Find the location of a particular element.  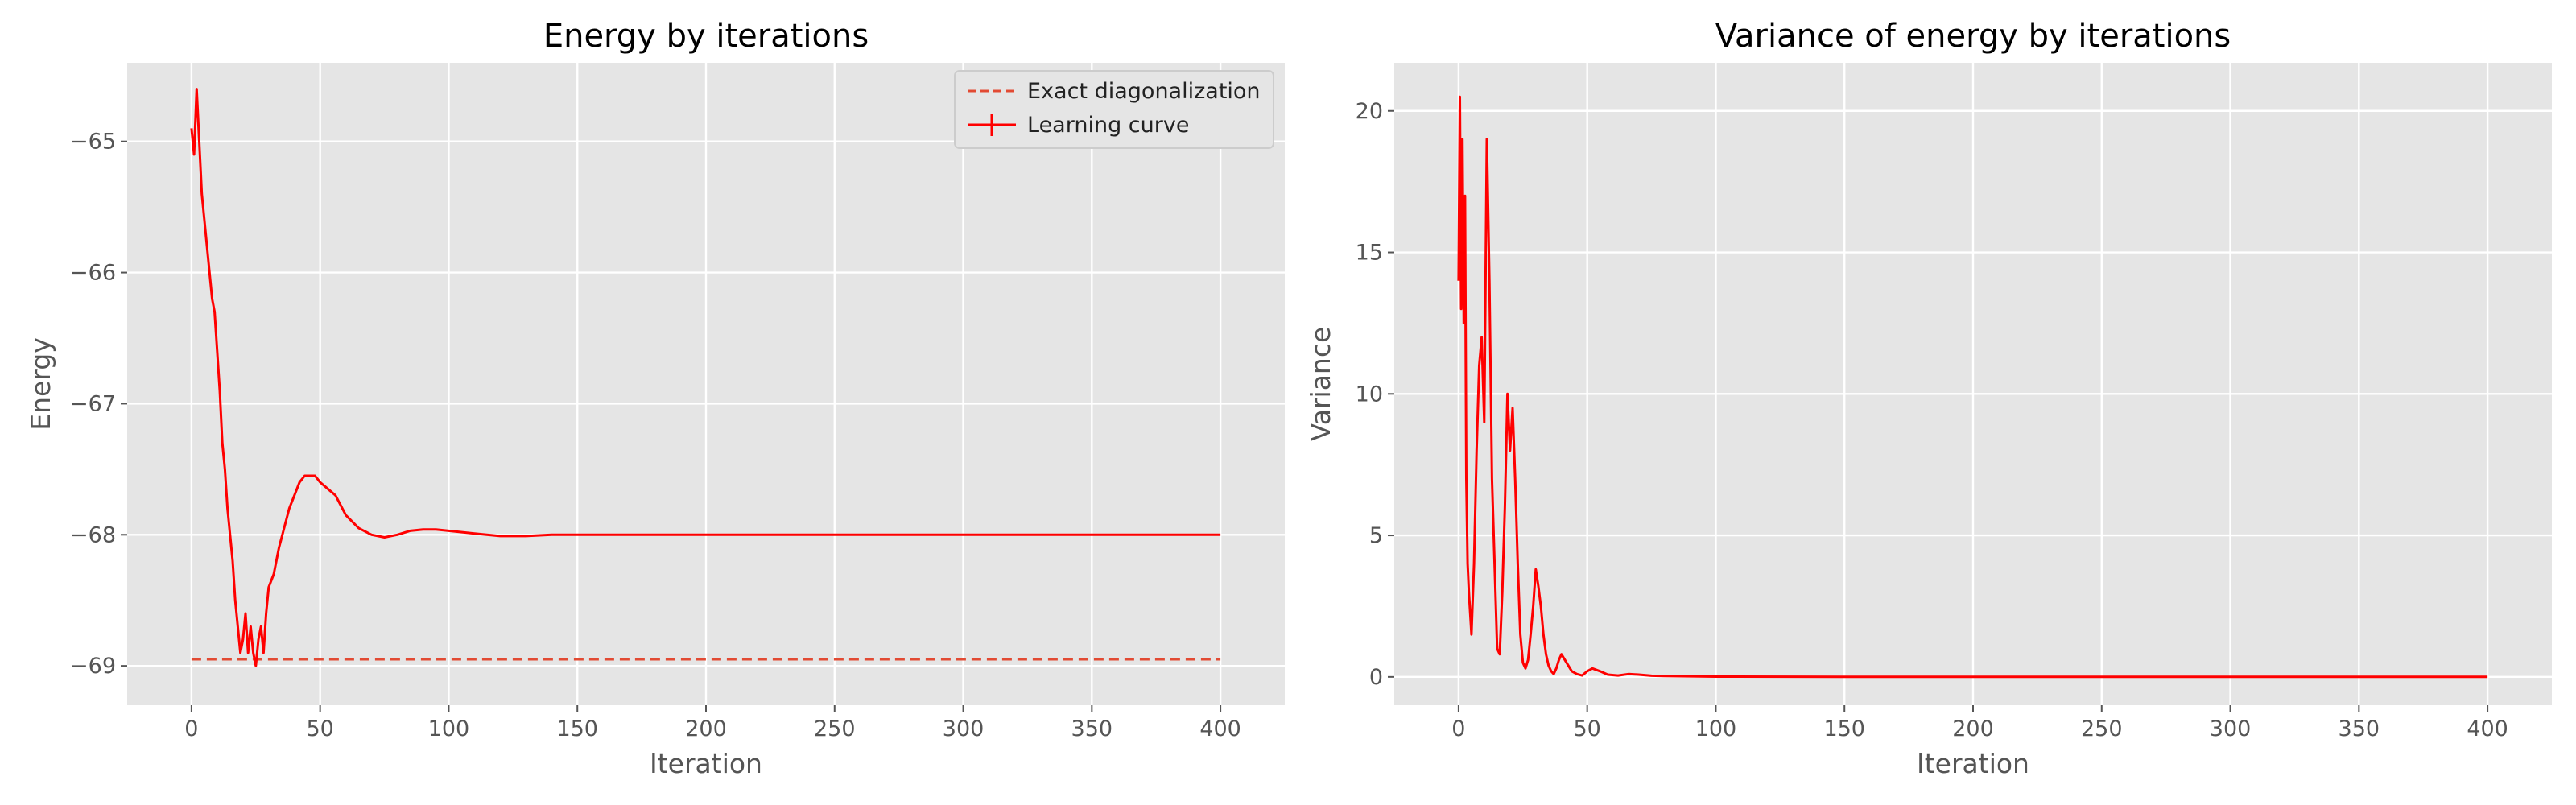

energy-x-tick-label: 300 is located at coordinates (964, 728).